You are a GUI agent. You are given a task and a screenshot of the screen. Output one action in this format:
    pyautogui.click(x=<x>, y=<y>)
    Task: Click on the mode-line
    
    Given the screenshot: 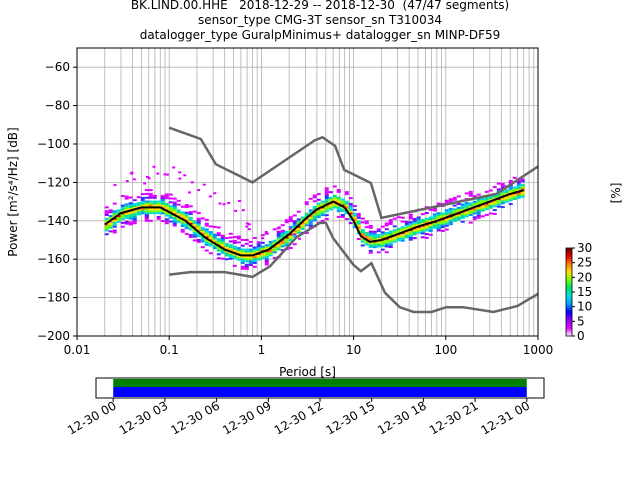 What is the action you would take?
    pyautogui.click(x=314, y=223)
    